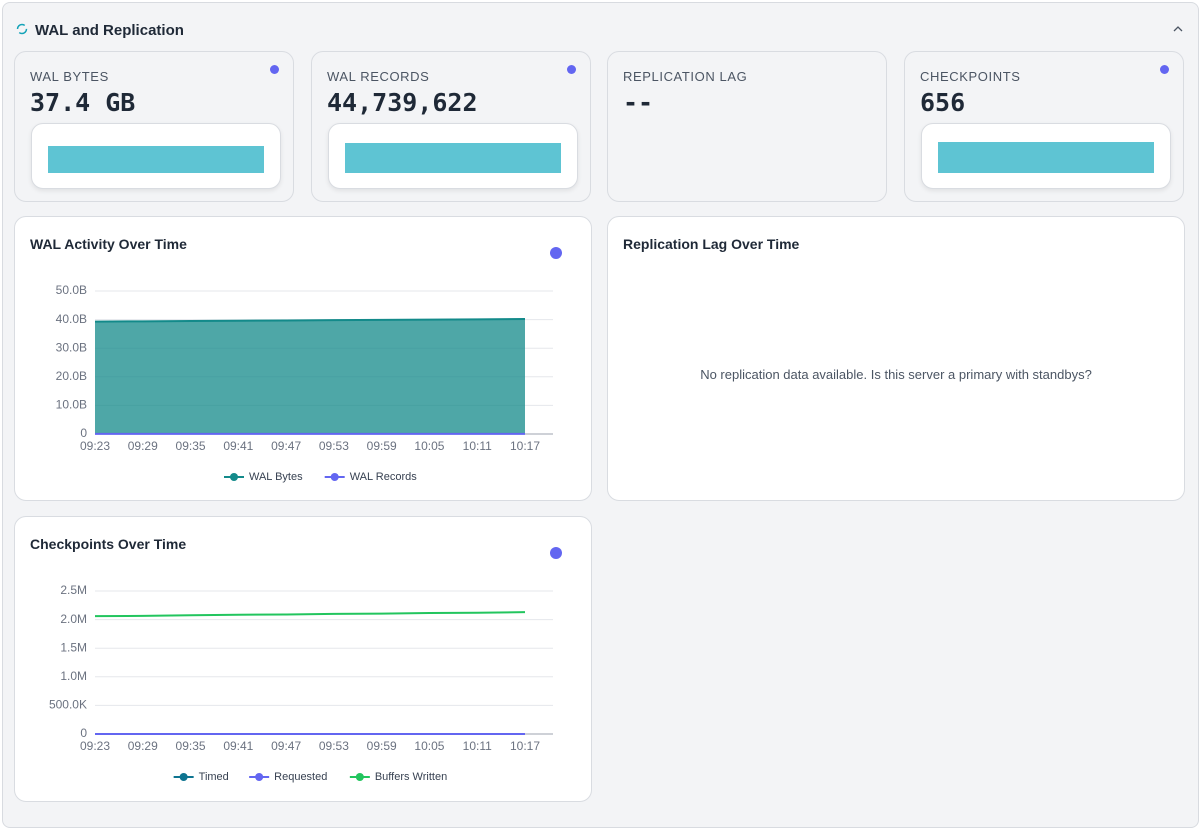 This screenshot has width=1201, height=830. Describe the element at coordinates (310, 376) in the screenshot. I see `series-area` at that location.